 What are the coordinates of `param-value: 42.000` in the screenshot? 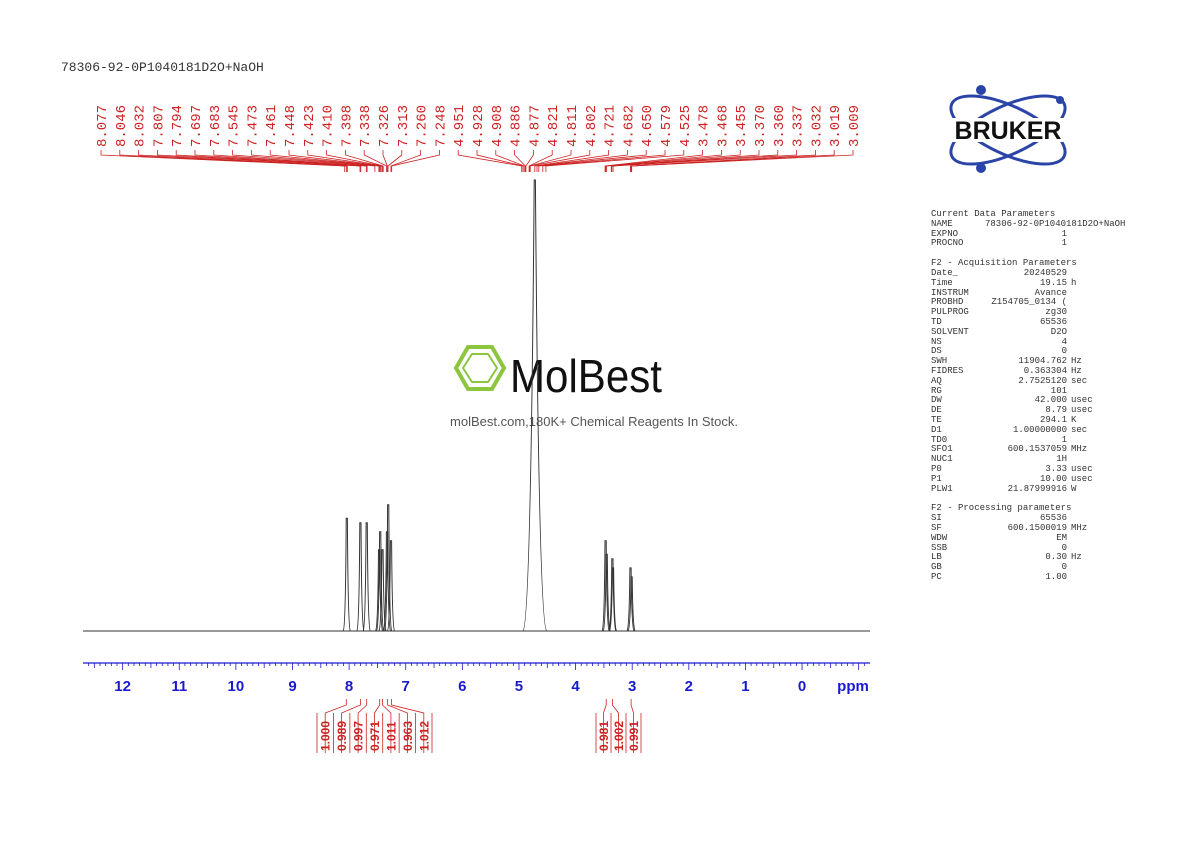 It's located at (1050, 400).